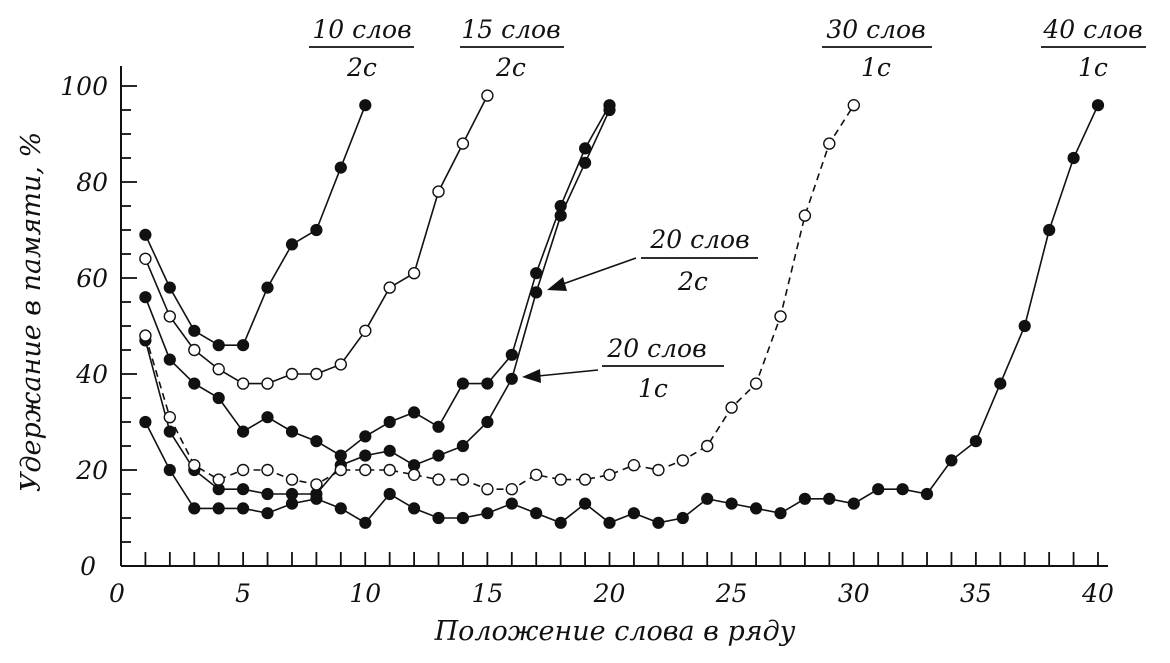  Describe the element at coordinates (1097, 593) in the screenshot. I see `x-tick-label: 40` at that location.